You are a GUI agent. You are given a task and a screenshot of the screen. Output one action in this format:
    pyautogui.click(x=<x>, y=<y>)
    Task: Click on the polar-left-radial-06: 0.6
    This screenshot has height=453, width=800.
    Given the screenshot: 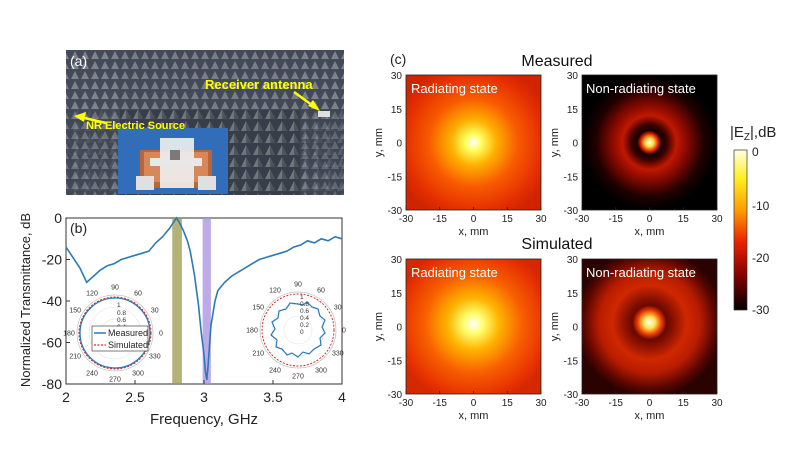 What is the action you would take?
    pyautogui.click(x=121, y=320)
    